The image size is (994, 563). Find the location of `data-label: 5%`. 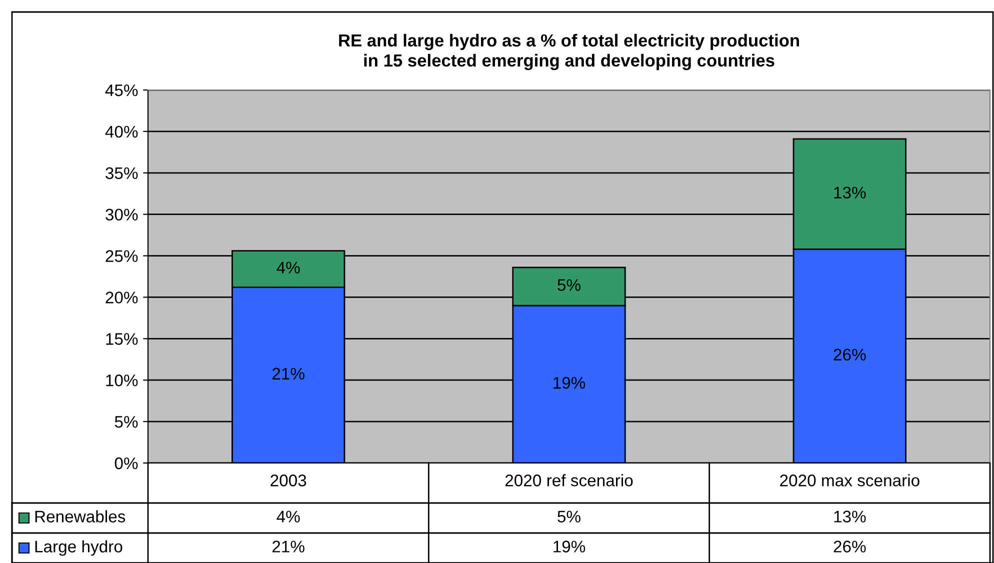

data-label: 5% is located at coordinates (569, 516).